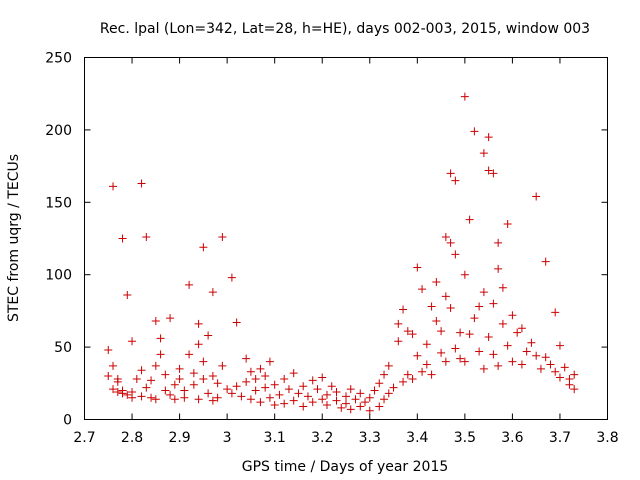 The height and width of the screenshot is (480, 640). I want to click on x-tick-label: 3.5, so click(465, 438).